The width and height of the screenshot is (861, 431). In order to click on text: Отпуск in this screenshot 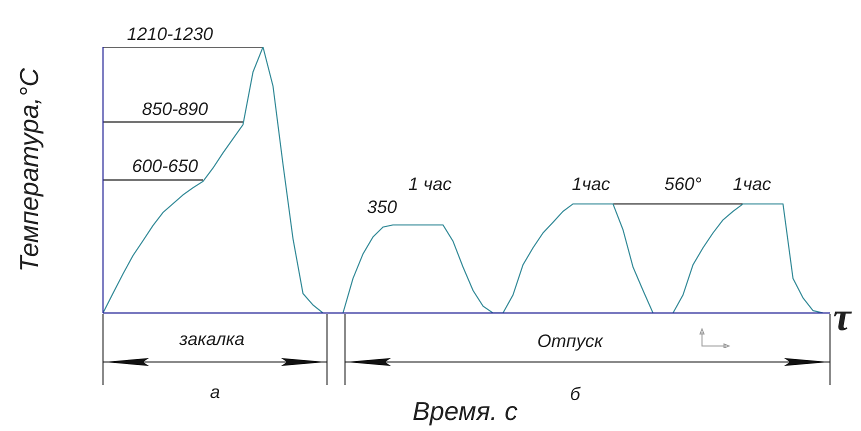, I will do `click(570, 341)`.